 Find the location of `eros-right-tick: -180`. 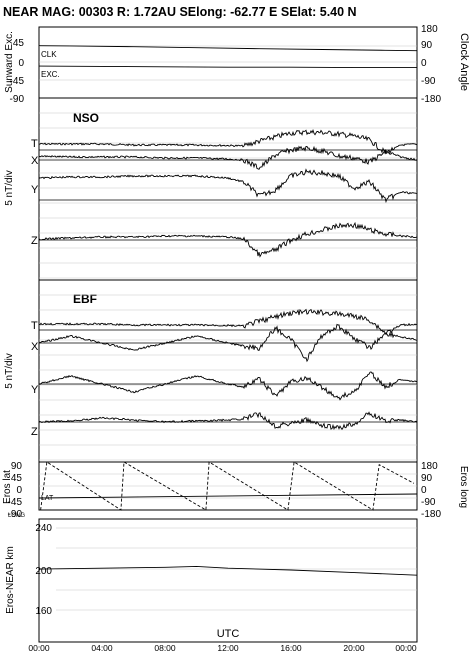

eros-right-tick: -180 is located at coordinates (431, 514).